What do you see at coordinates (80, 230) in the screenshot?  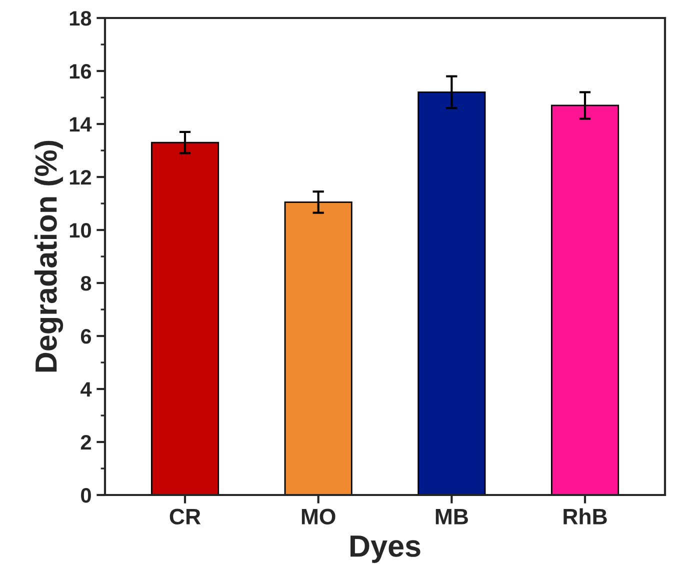 I see `y-tick-label: 10` at bounding box center [80, 230].